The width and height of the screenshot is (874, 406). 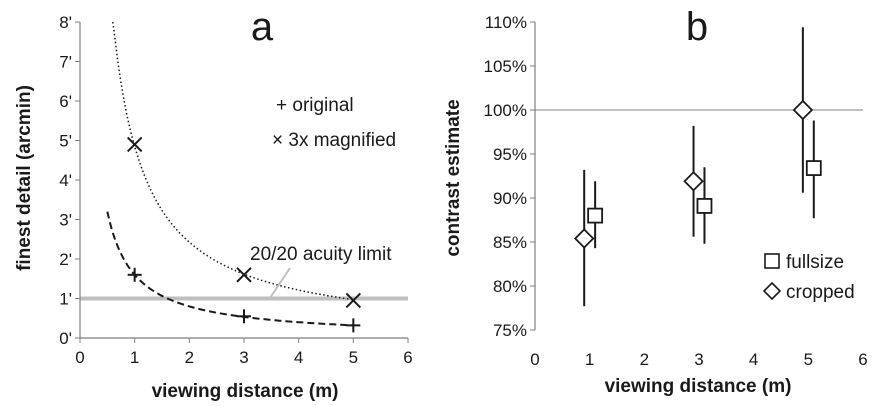 I want to click on legend-label-magnified: 3x magnified, so click(x=342, y=140).